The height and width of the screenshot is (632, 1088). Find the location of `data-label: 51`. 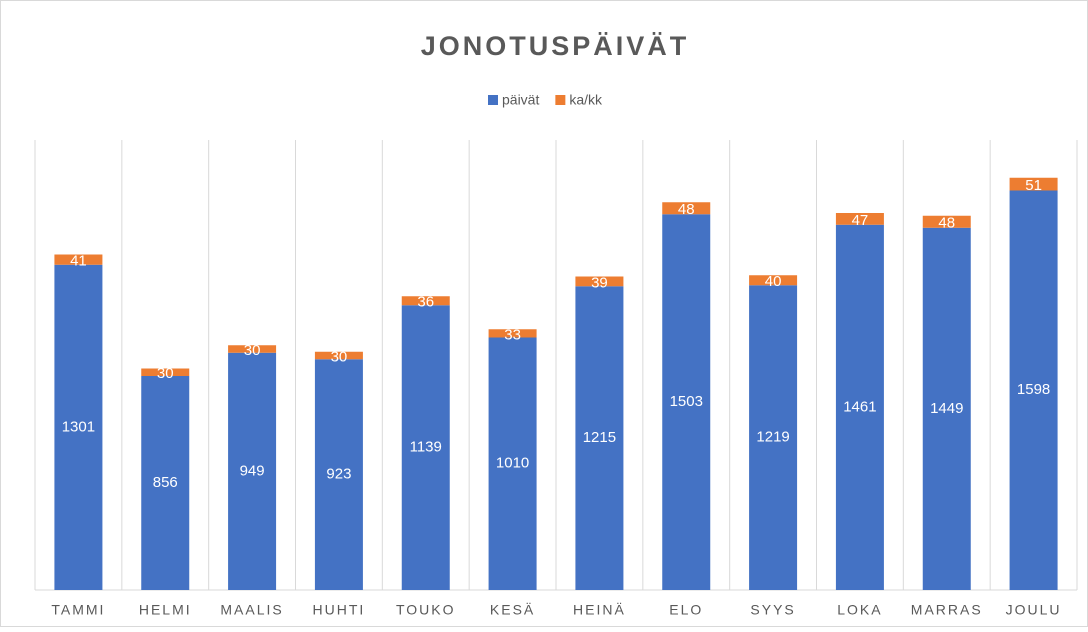

data-label: 51 is located at coordinates (1033, 185).